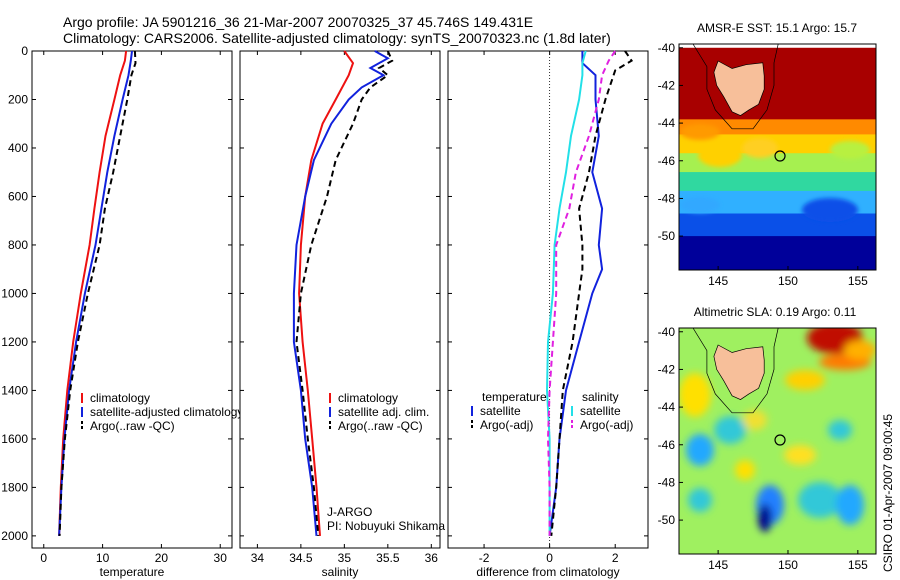 Image resolution: width=900 pixels, height=580 pixels. Describe the element at coordinates (600, 397) in the screenshot. I see `legend-header: salinity` at that location.